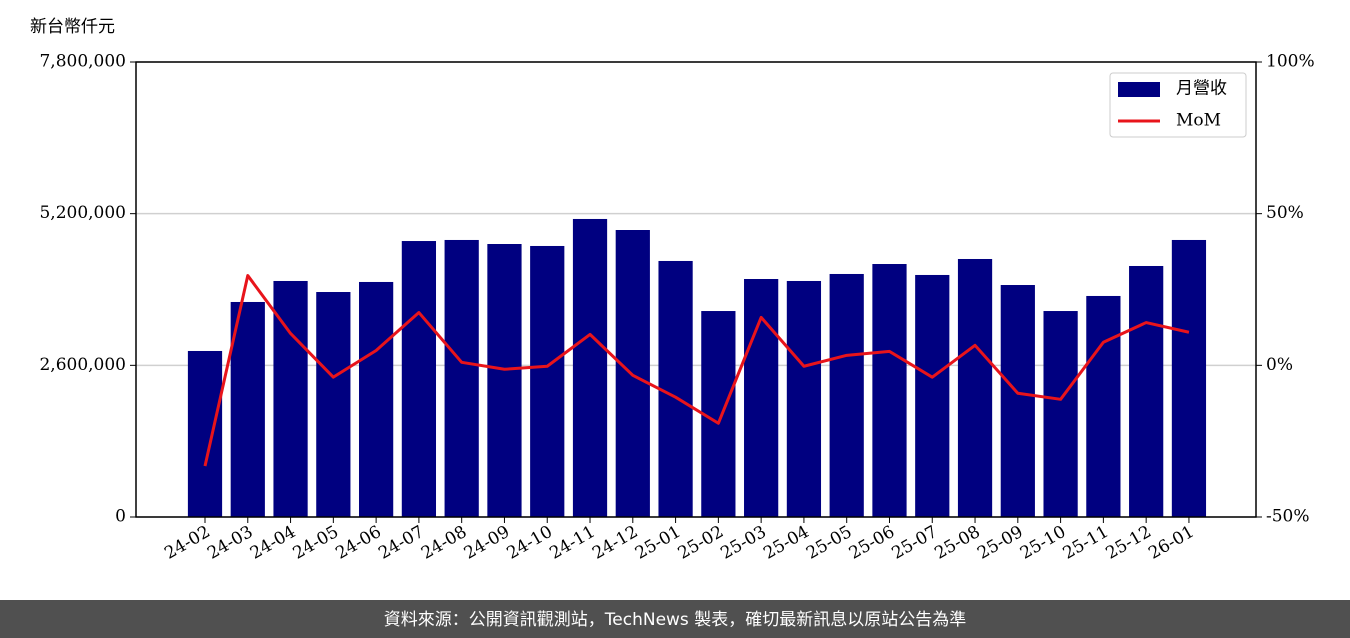  I want to click on y2-tick-label: 50%, so click(1285, 213).